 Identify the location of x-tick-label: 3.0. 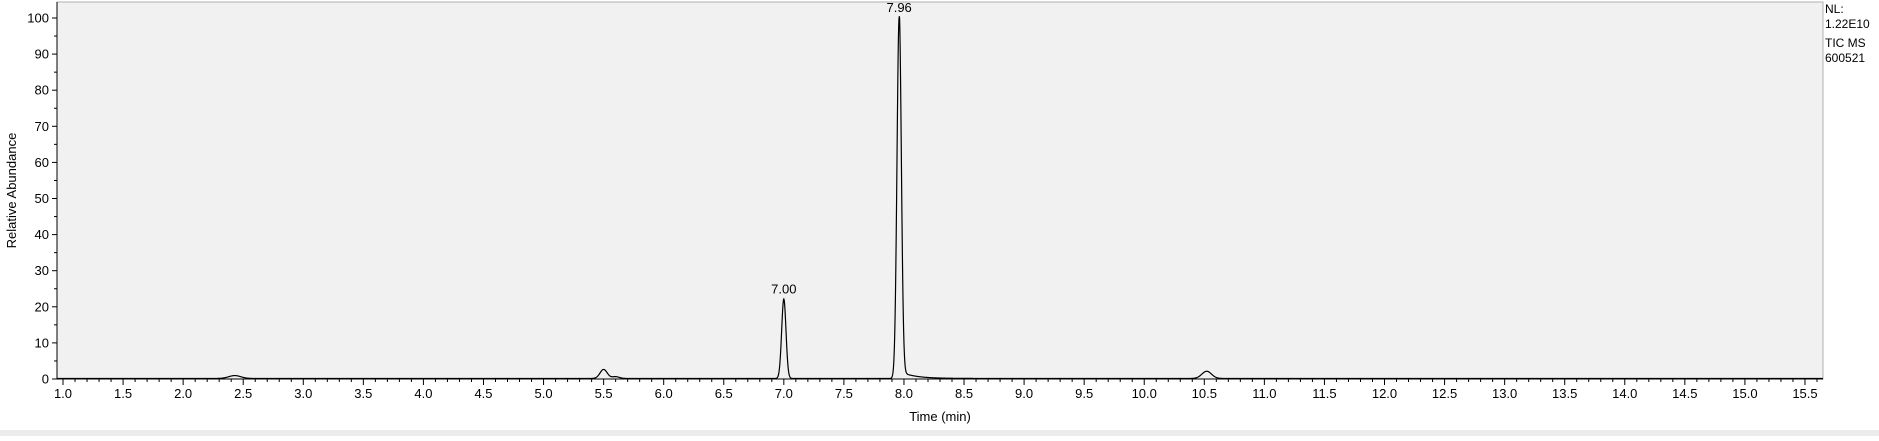
(303, 393).